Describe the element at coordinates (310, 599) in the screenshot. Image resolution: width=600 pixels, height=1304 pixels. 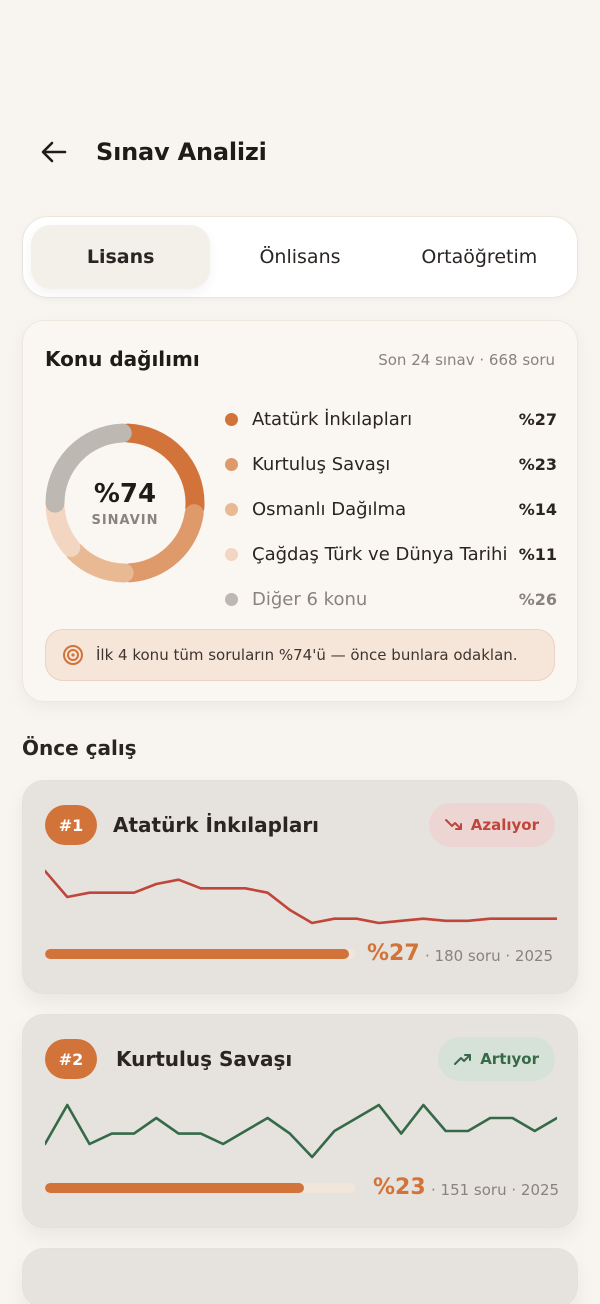
I see `legend-item-name: Diğer 6 konu` at that location.